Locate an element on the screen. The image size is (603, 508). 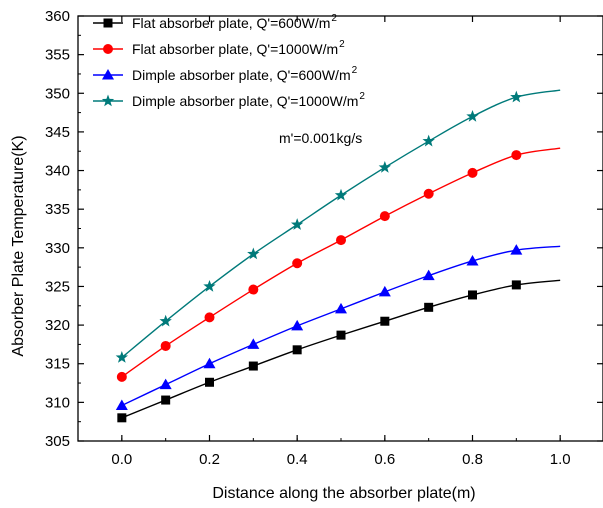
y-tick-label: 340 is located at coordinates (57, 171).